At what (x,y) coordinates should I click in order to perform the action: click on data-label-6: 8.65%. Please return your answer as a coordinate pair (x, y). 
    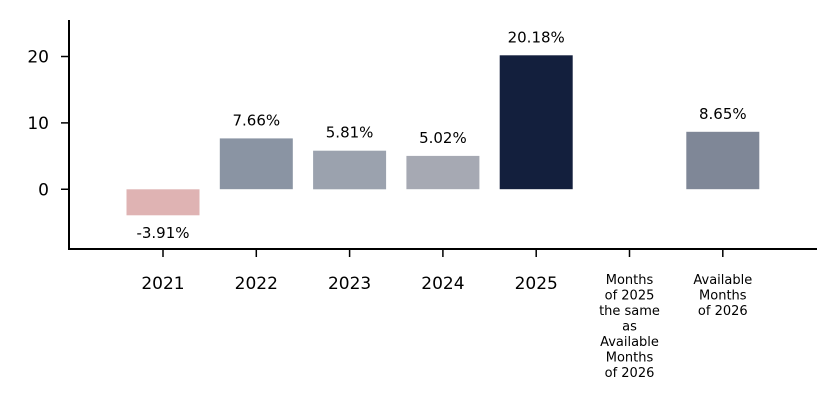
    Looking at the image, I should click on (723, 114).